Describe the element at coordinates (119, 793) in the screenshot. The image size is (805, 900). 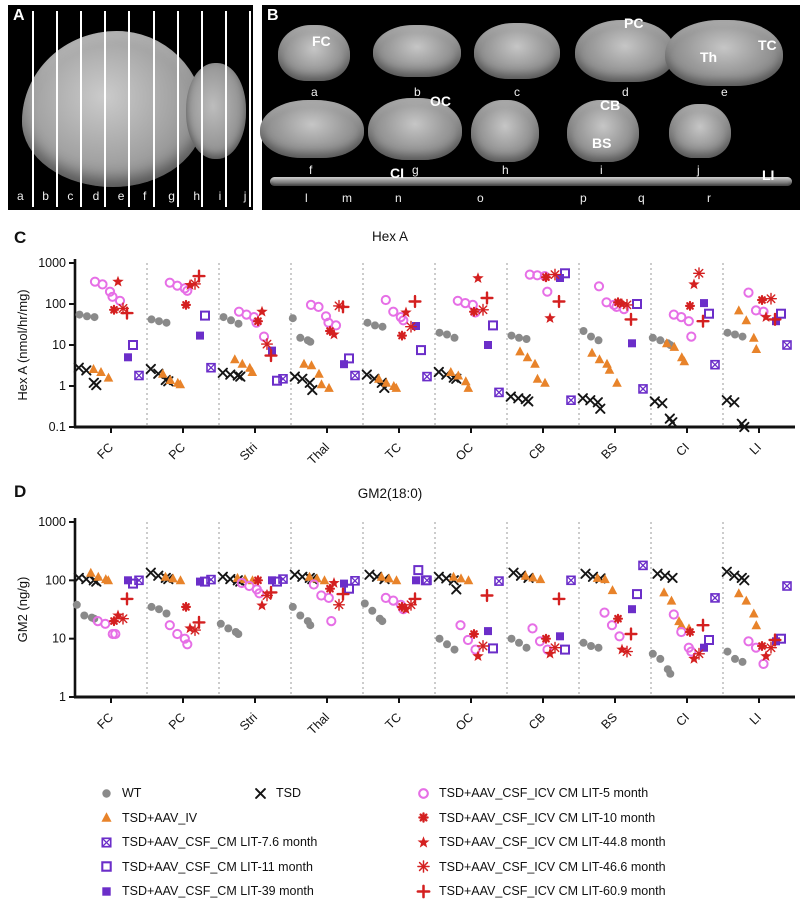
I see `legend-entry-WT: WT` at that location.